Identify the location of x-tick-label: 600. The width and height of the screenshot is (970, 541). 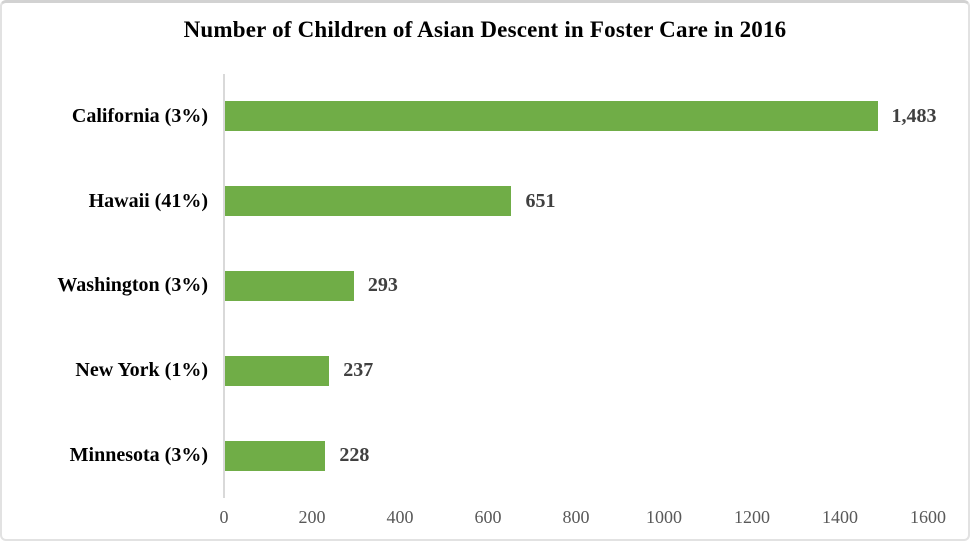
(488, 517).